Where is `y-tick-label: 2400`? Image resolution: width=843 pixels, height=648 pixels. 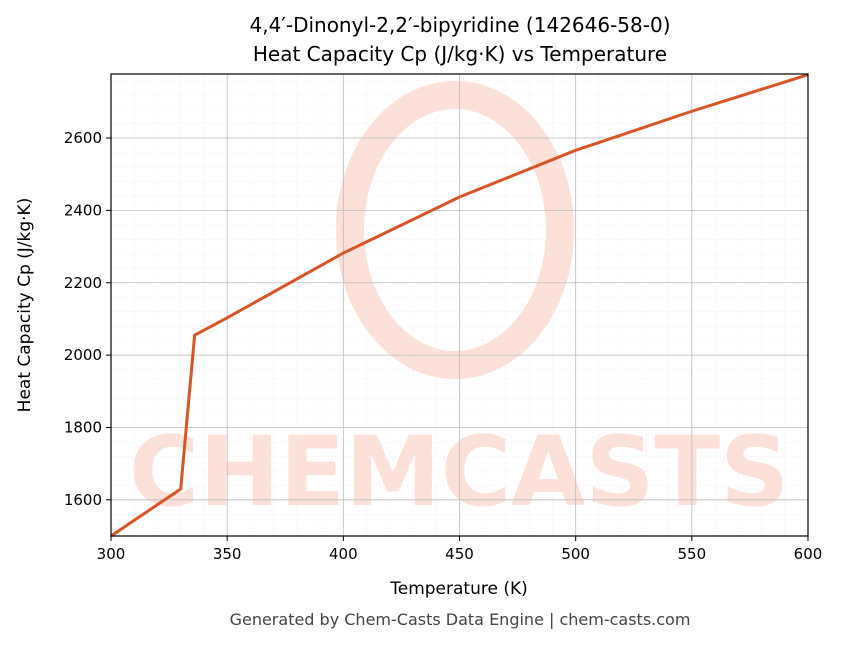 y-tick-label: 2400 is located at coordinates (83, 210).